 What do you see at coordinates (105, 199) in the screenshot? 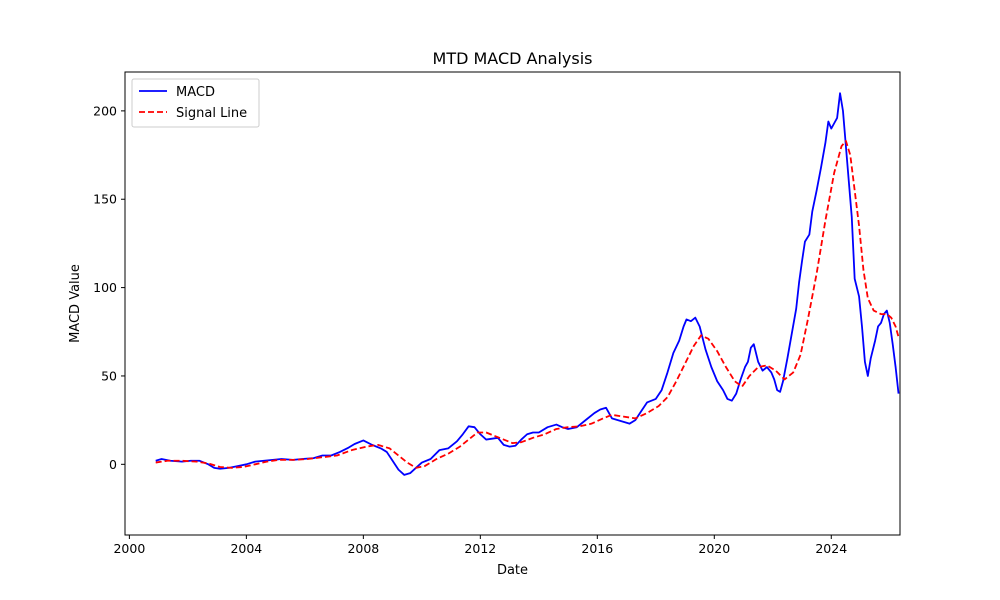
I see `y-tick-label: 150` at bounding box center [105, 199].